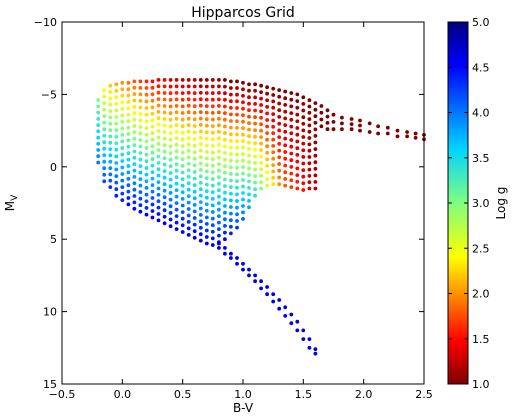  I want to click on svg-text: MV, so click(11, 202).